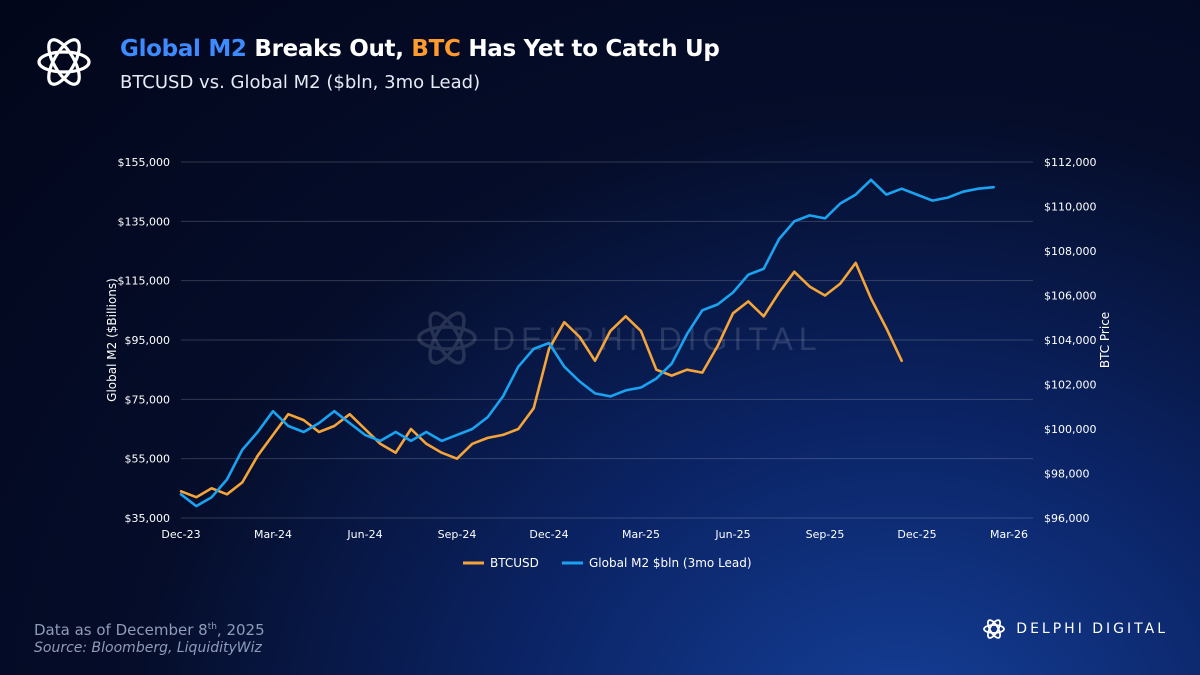 This screenshot has height=675, width=1200. I want to click on x-tick-label: Jun-25, so click(732, 534).